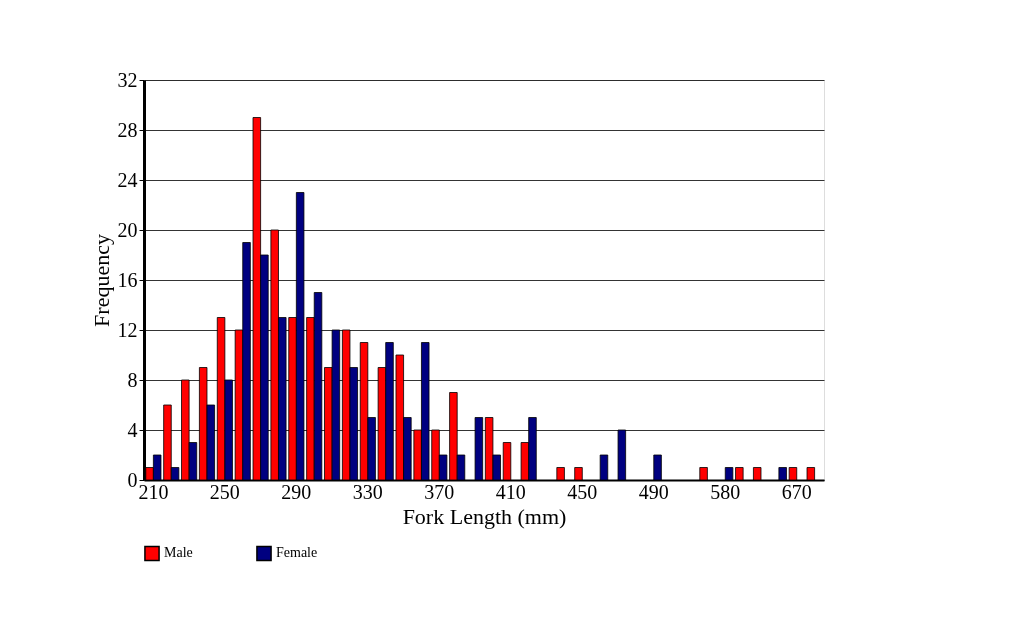 This screenshot has height=629, width=1021. Describe the element at coordinates (653, 491) in the screenshot. I see `x-tick-label: 490` at that location.